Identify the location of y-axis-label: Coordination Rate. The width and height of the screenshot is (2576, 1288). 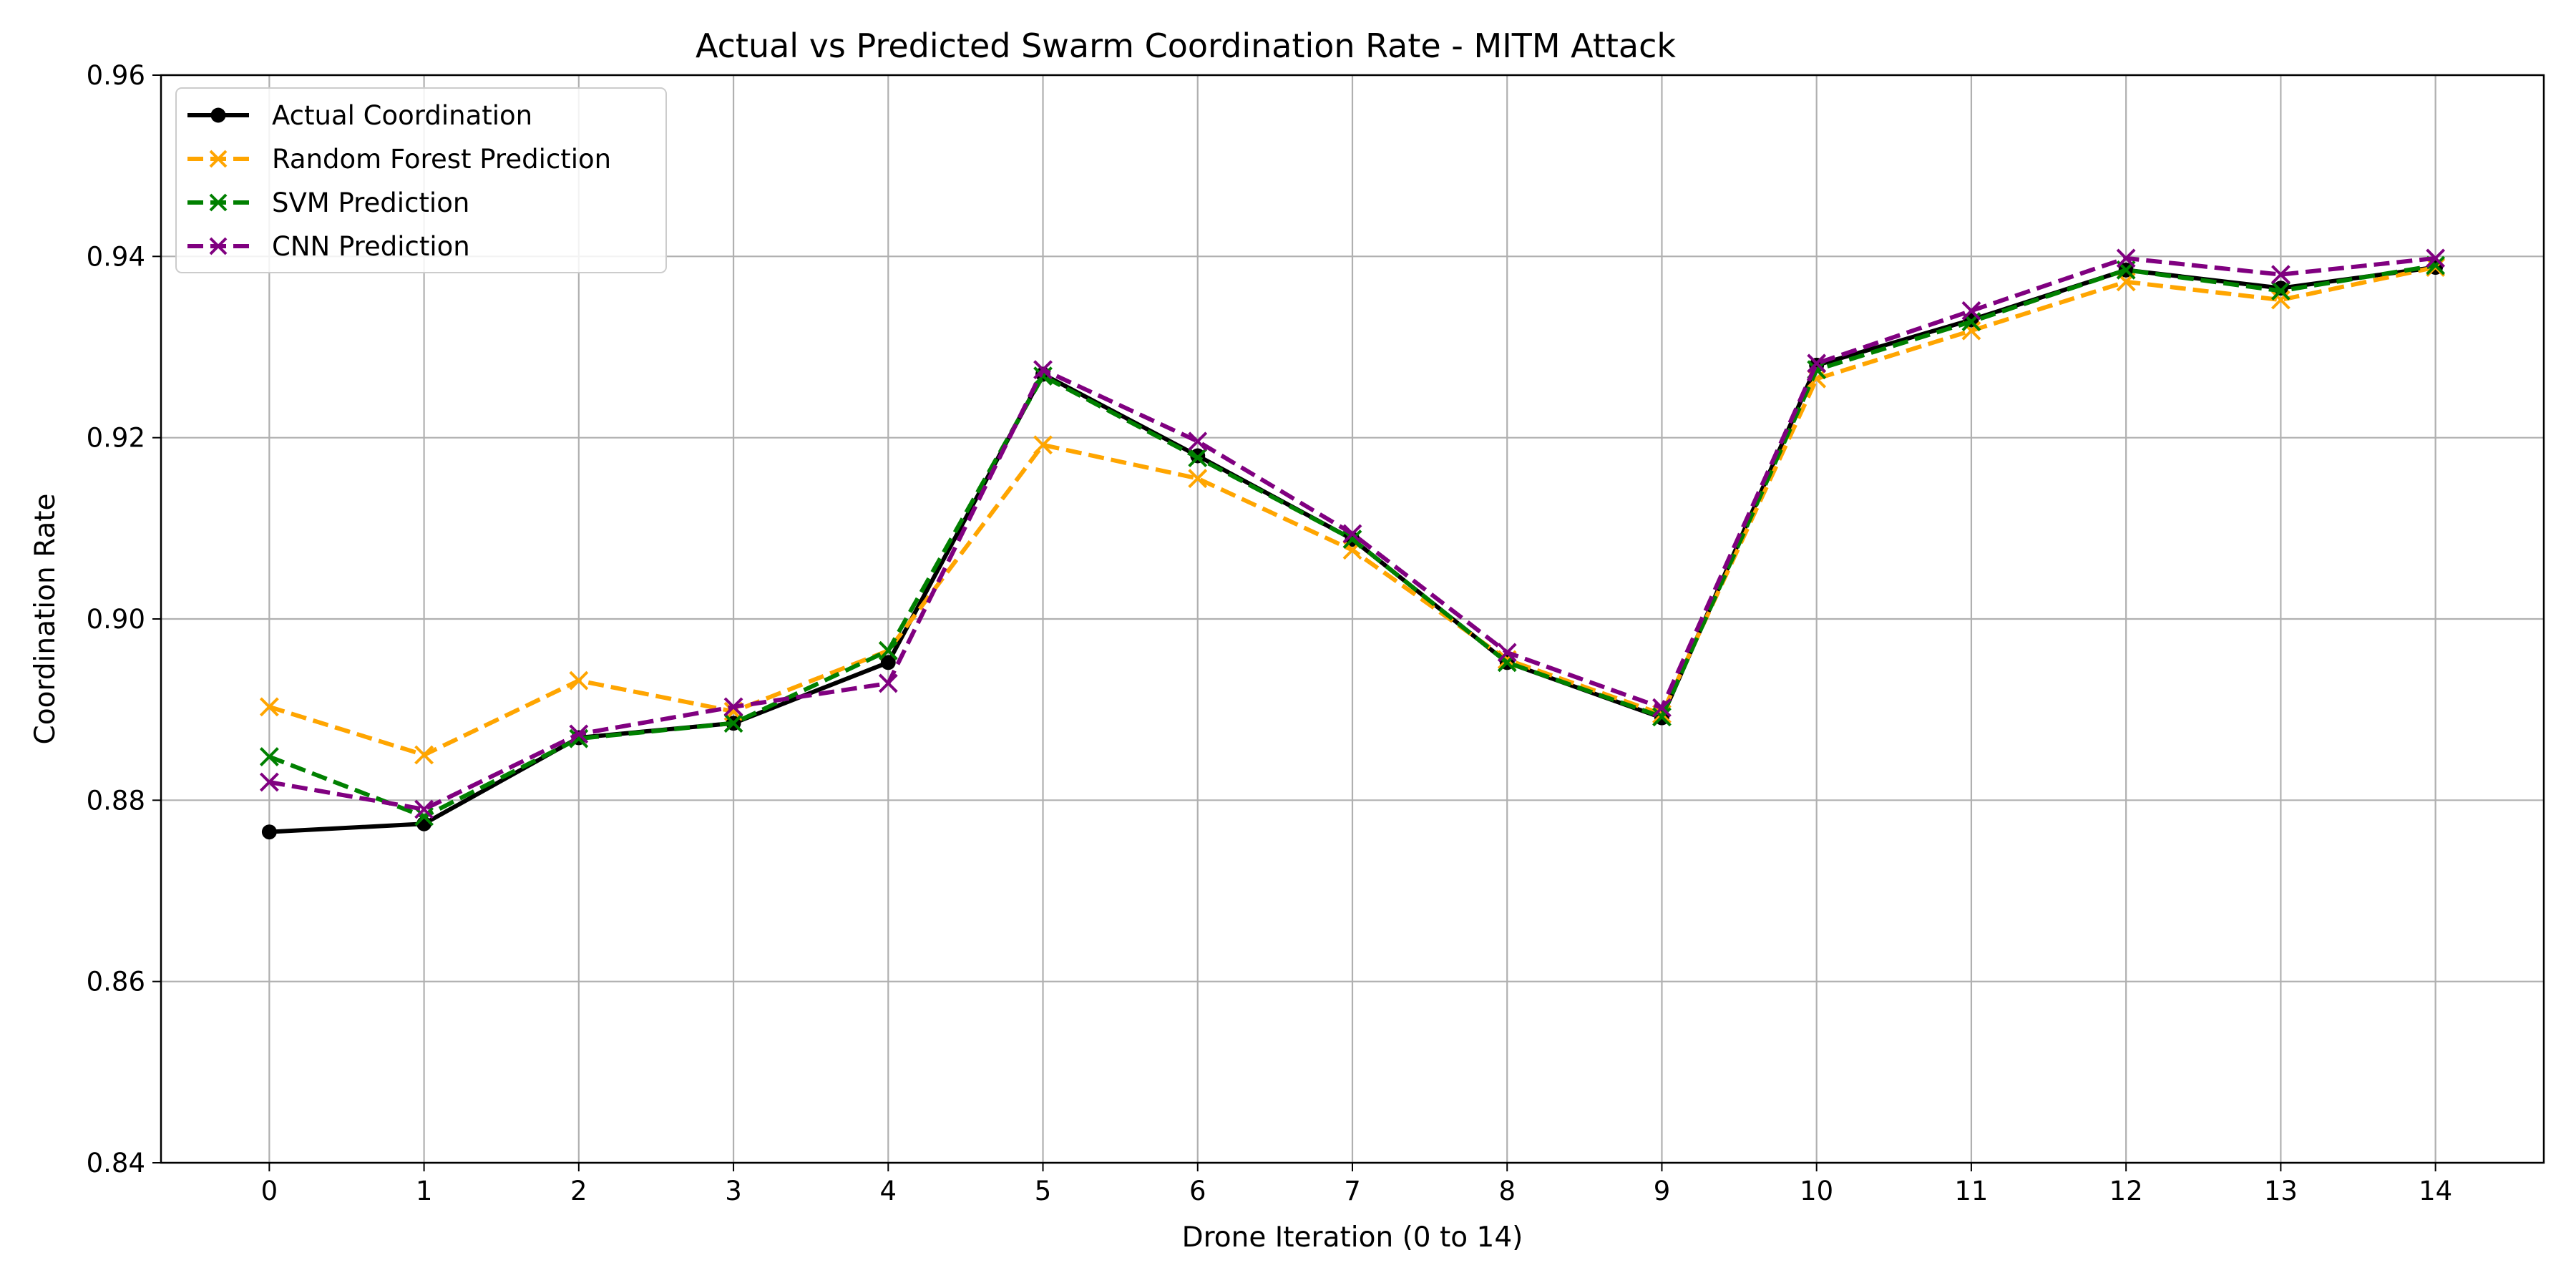
(45, 618).